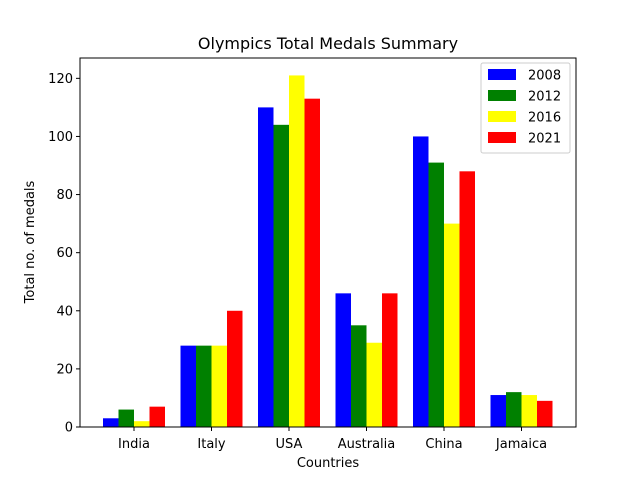 The height and width of the screenshot is (480, 640). Describe the element at coordinates (521, 444) in the screenshot. I see `x-tick-label: Jamaica` at that location.